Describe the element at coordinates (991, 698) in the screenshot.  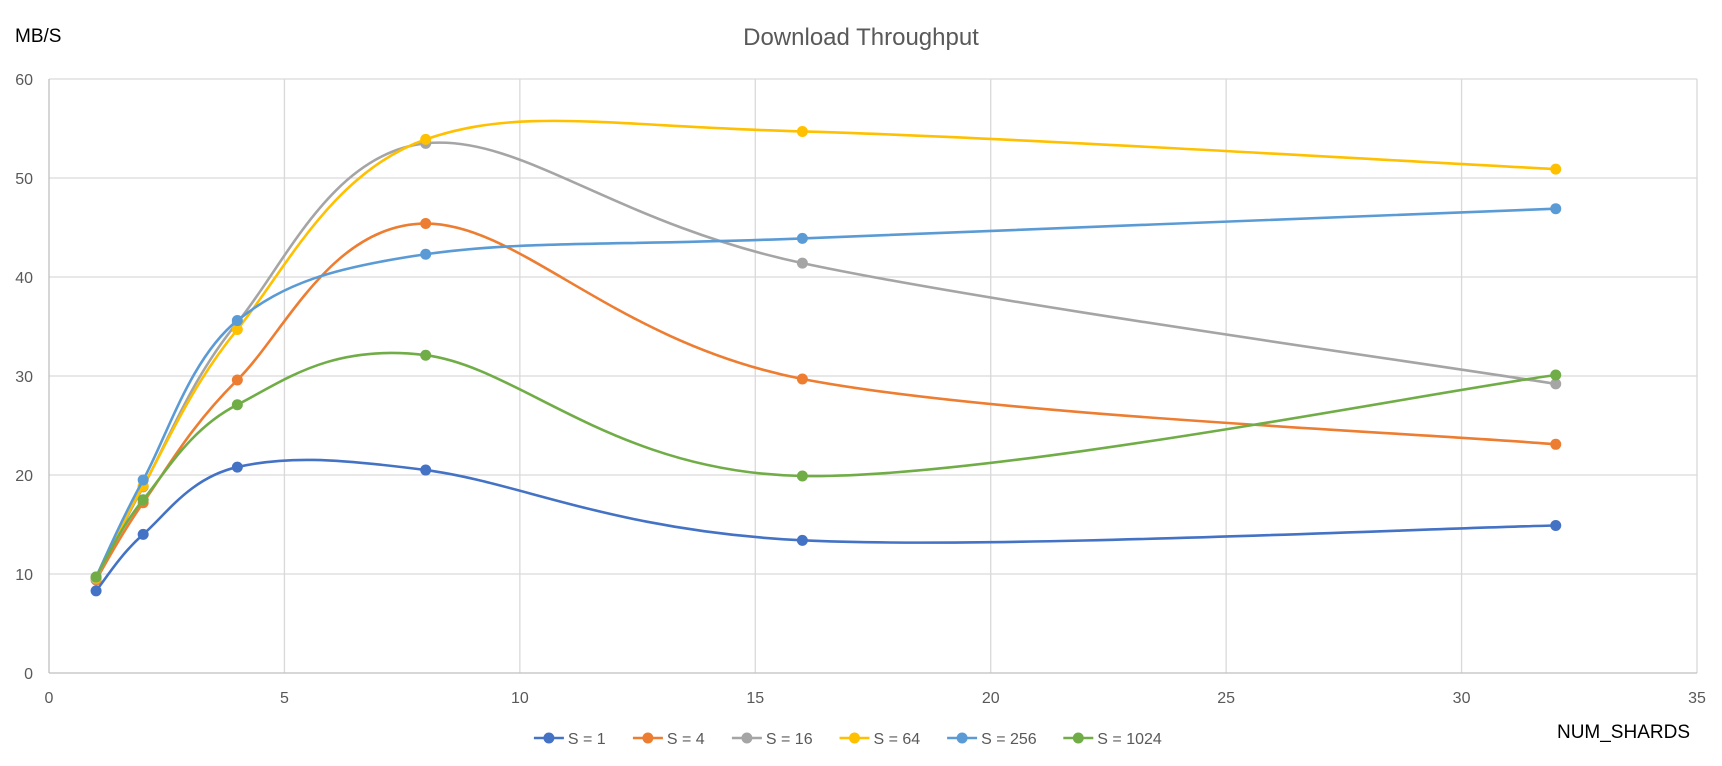
I see `x-tick-label: 20` at that location.